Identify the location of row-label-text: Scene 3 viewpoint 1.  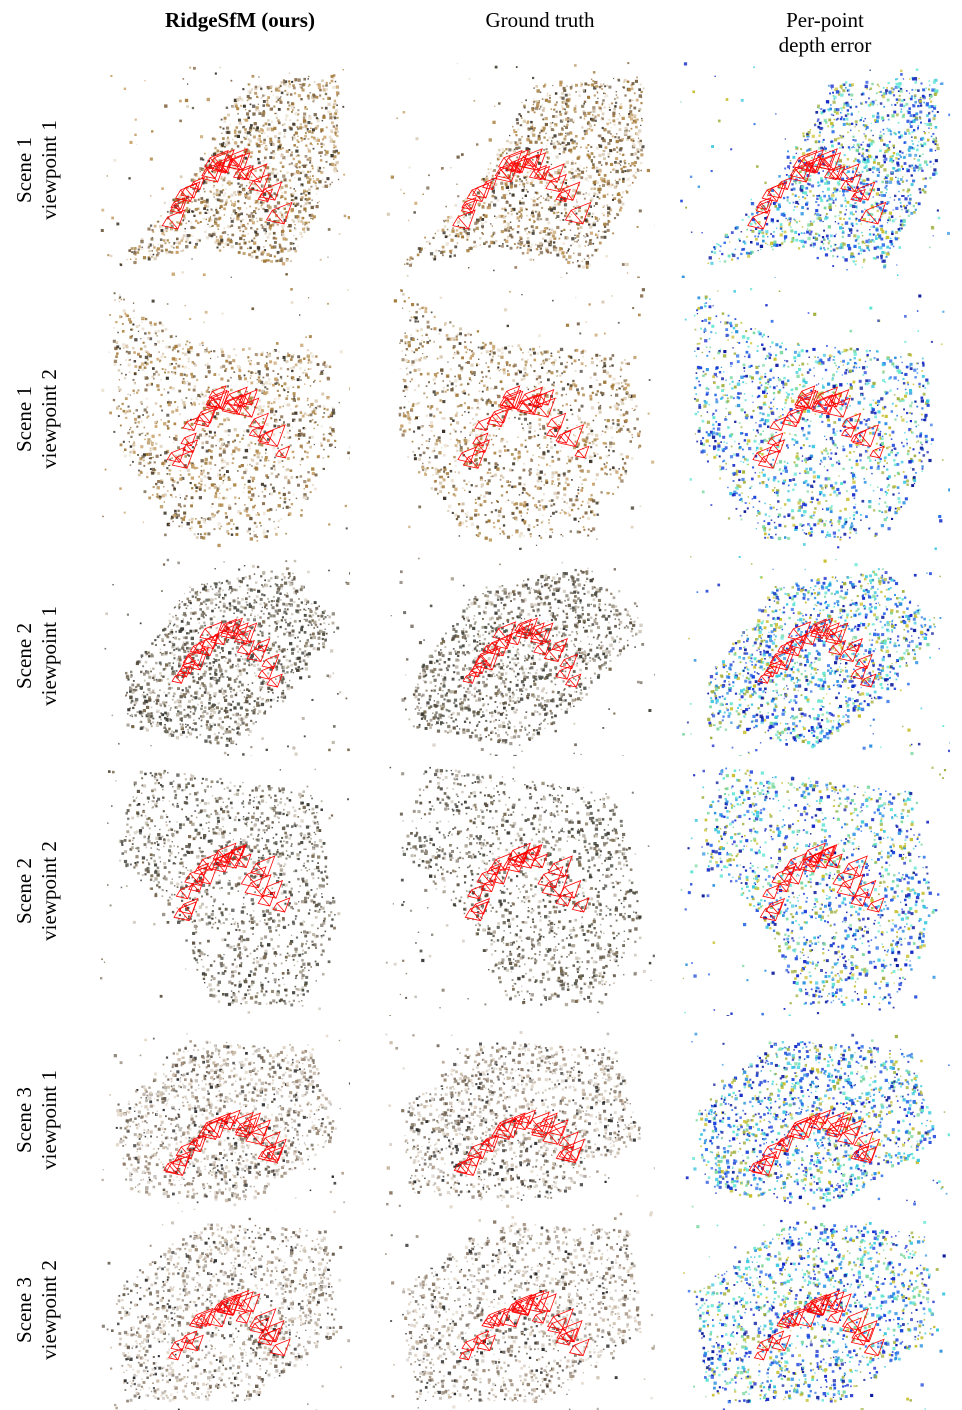
(37, 1120).